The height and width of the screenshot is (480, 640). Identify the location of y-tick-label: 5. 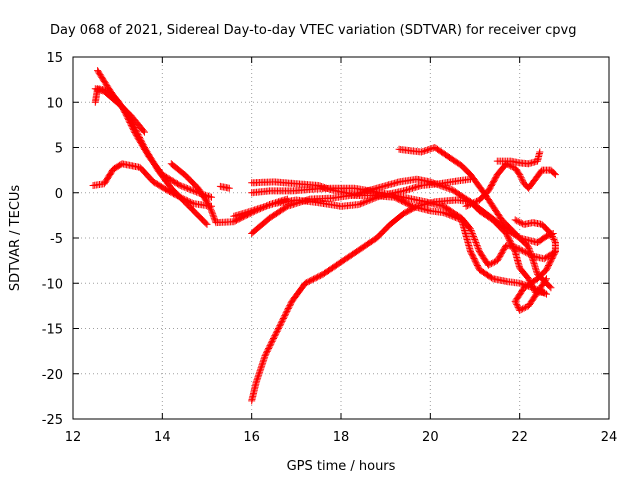
(59, 149).